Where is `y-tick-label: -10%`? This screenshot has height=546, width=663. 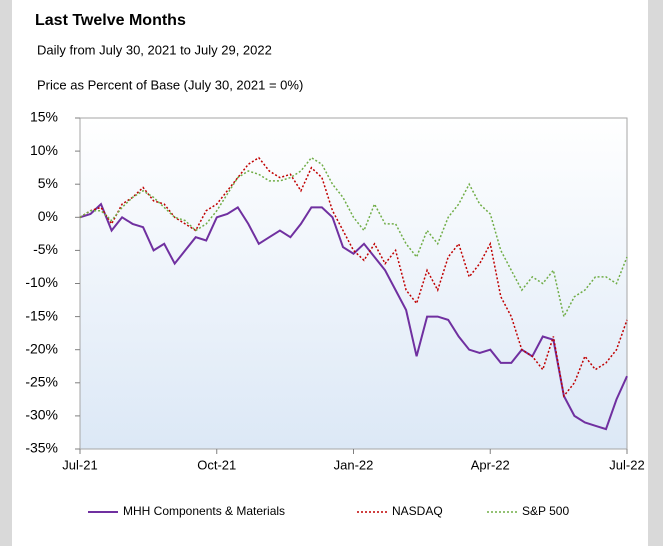
y-tick-label: -10% is located at coordinates (41, 282).